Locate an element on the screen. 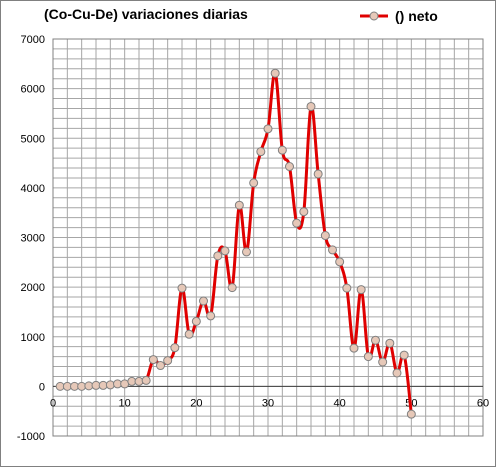 Image resolution: width=496 pixels, height=467 pixels. x-tick-label: 30 is located at coordinates (268, 403).